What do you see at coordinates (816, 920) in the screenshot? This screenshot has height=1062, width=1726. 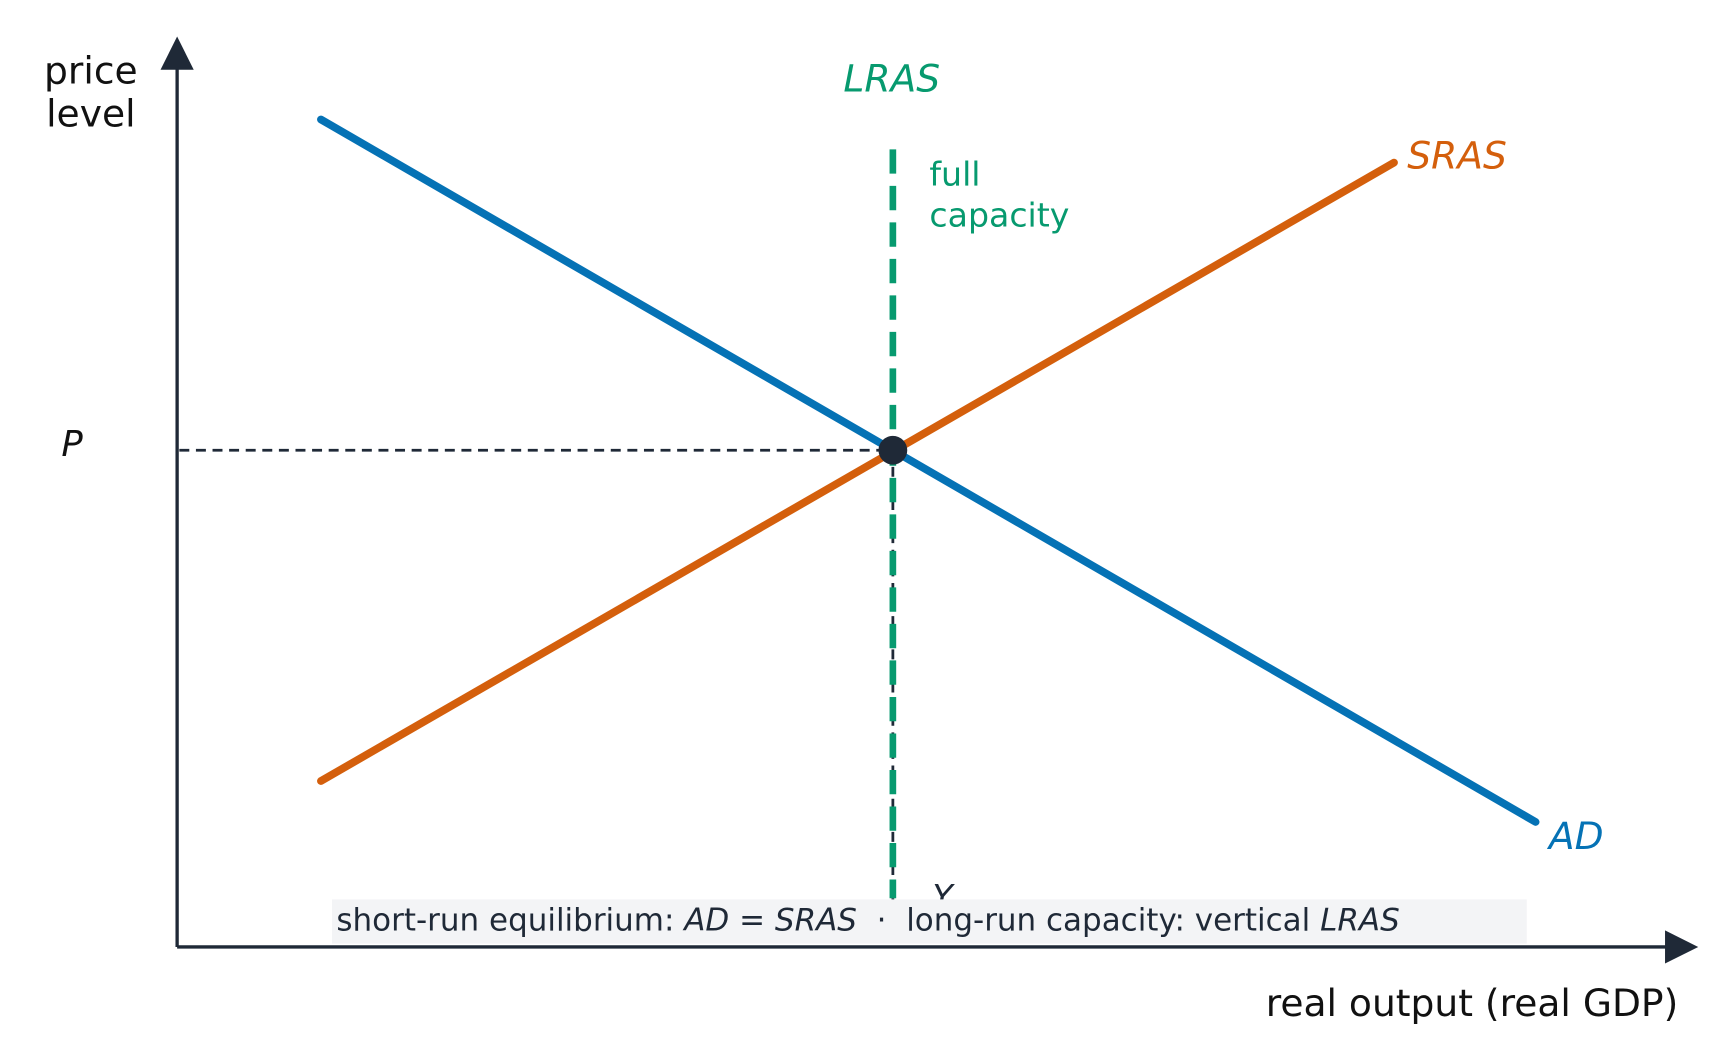 I see `caption-part: SRAS` at bounding box center [816, 920].